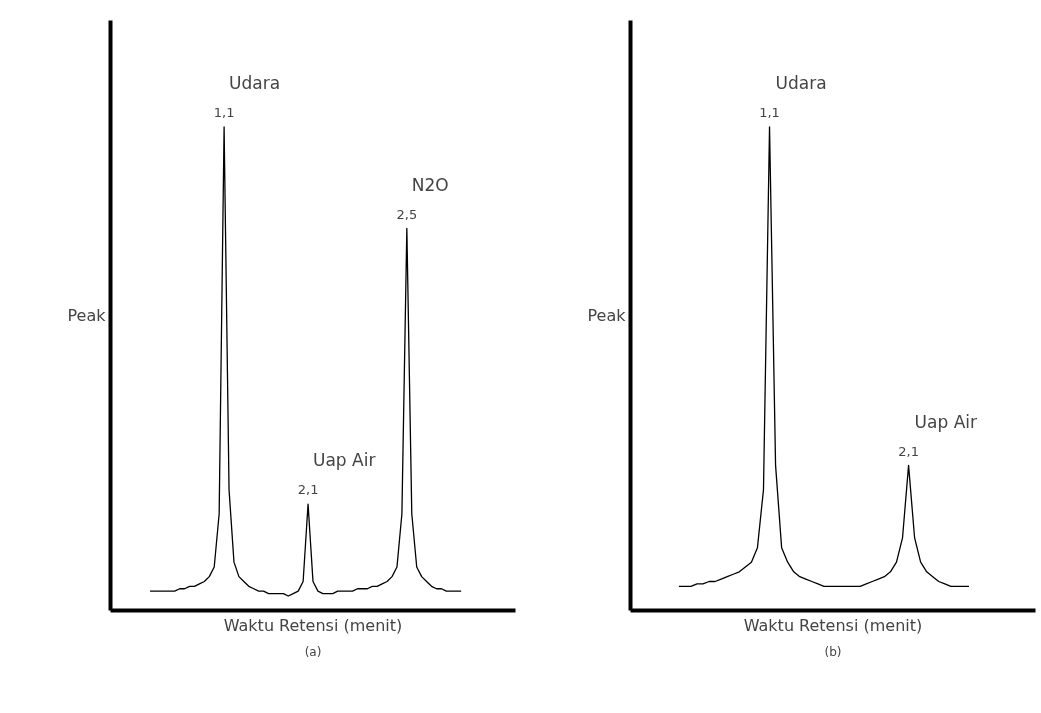  What do you see at coordinates (313, 651) in the screenshot?
I see `text: (a)` at bounding box center [313, 651].